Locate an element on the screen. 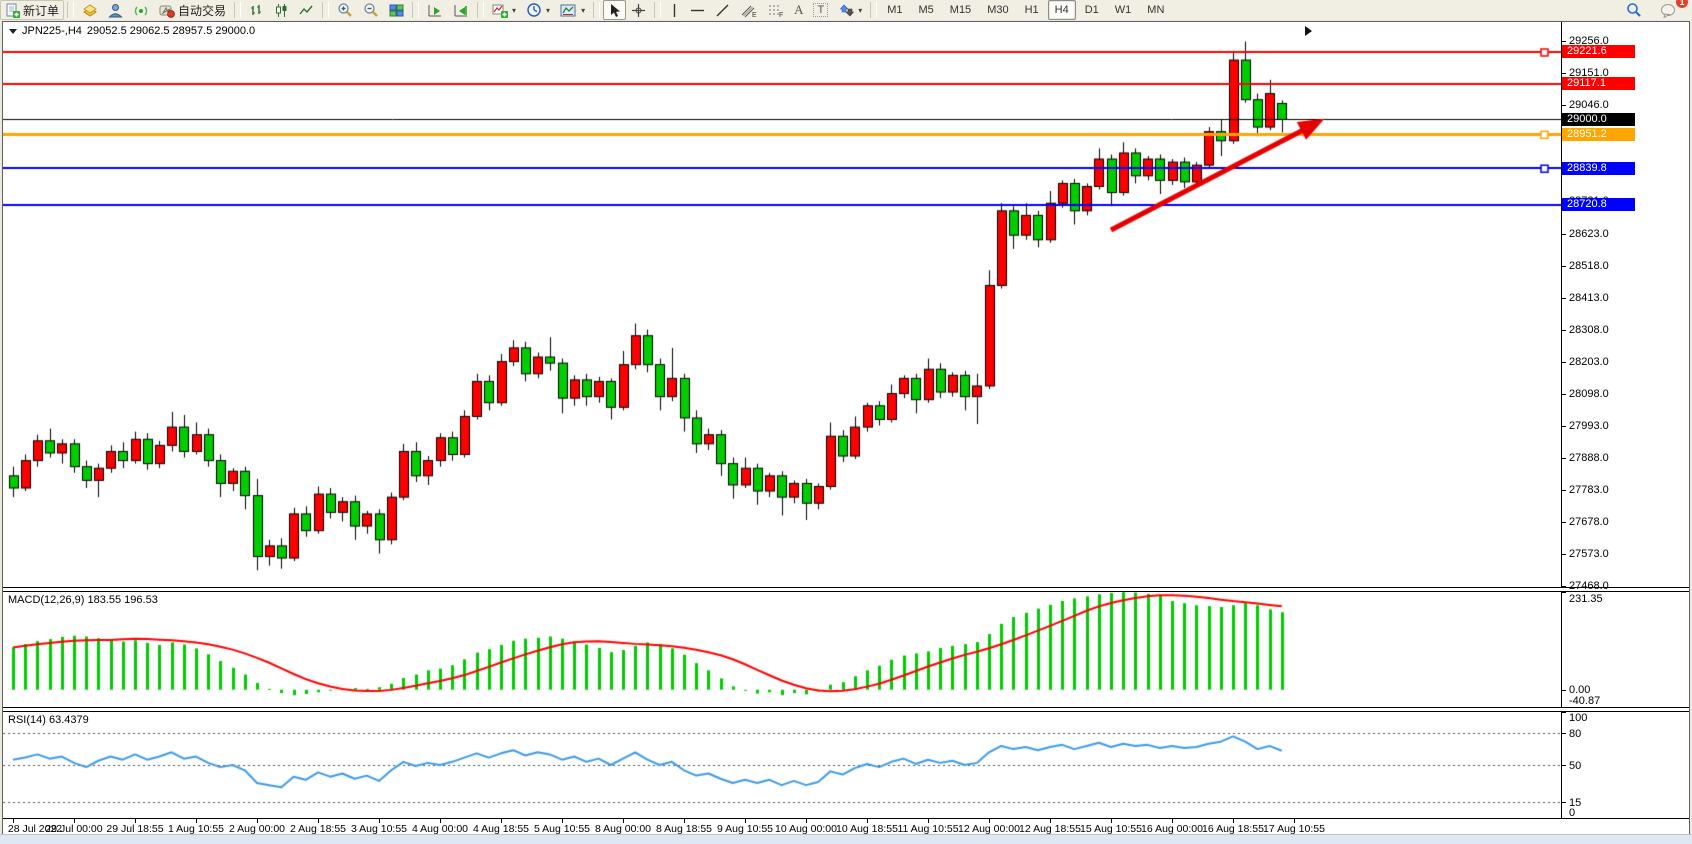 The width and height of the screenshot is (1692, 844). timeframe-button-h1: H1 is located at coordinates (1031, 10).